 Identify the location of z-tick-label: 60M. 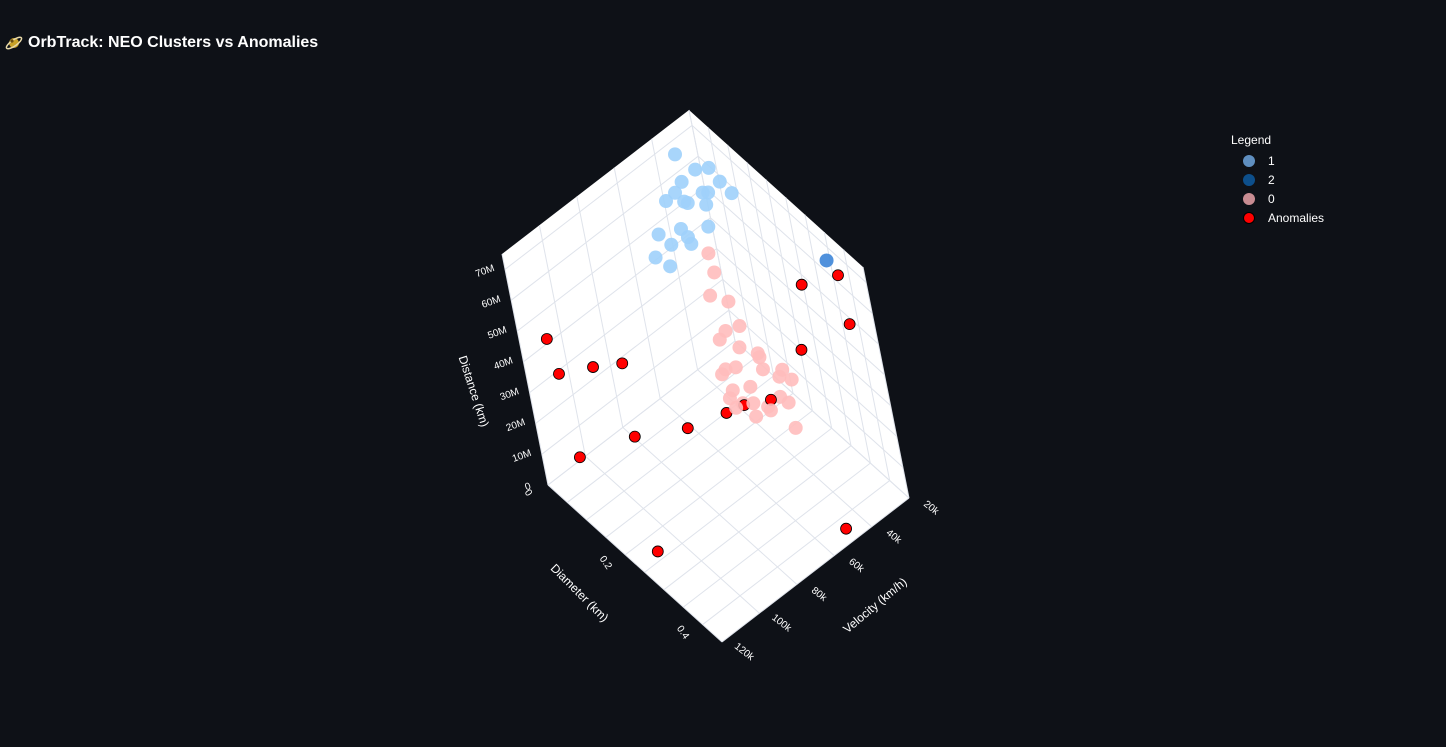
(491, 302).